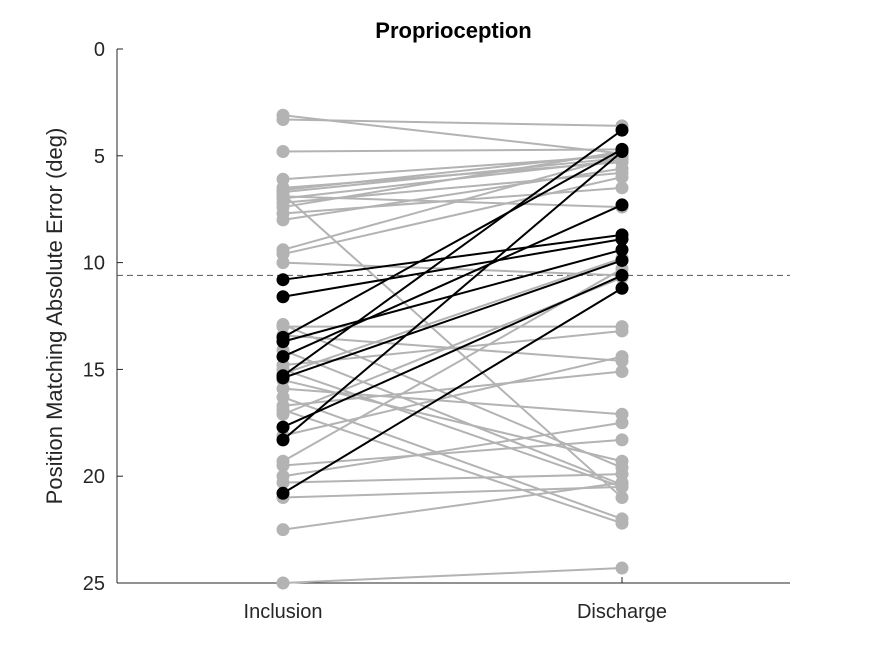  Describe the element at coordinates (94, 264) in the screenshot. I see `y-tick-label: 10` at that location.